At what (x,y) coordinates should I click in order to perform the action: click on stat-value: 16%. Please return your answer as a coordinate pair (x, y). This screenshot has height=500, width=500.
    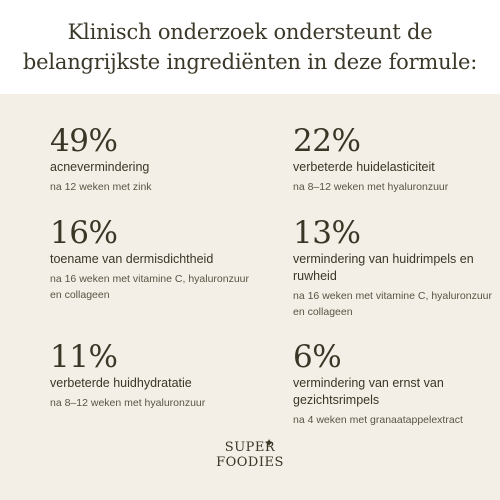
    Looking at the image, I should click on (84, 233).